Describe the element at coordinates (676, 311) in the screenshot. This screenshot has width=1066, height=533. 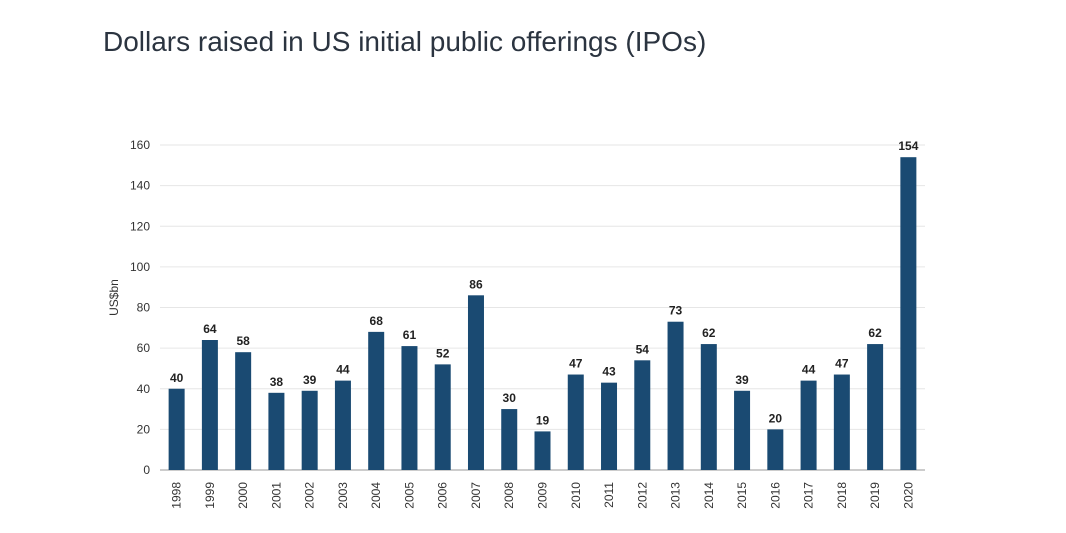
I see `data-label: 73` at that location.